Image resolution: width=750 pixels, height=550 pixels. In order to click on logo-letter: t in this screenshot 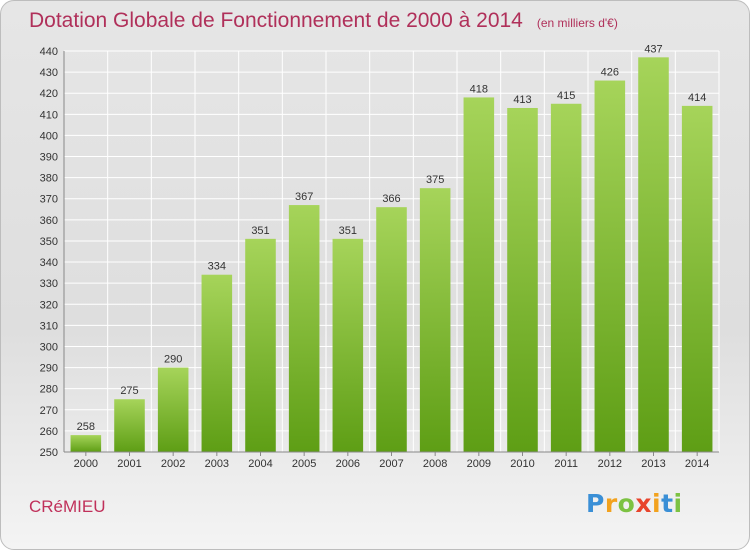, I will do `click(667, 503)`.